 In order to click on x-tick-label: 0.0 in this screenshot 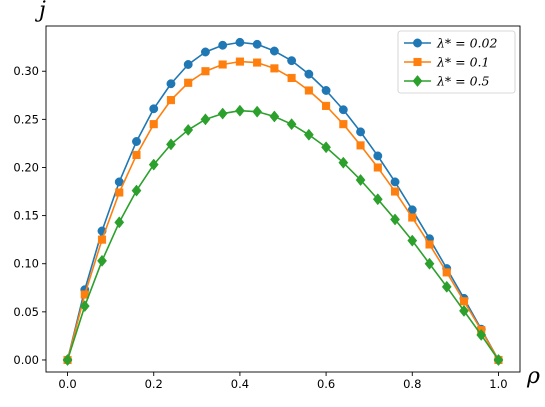, I will do `click(67, 384)`.